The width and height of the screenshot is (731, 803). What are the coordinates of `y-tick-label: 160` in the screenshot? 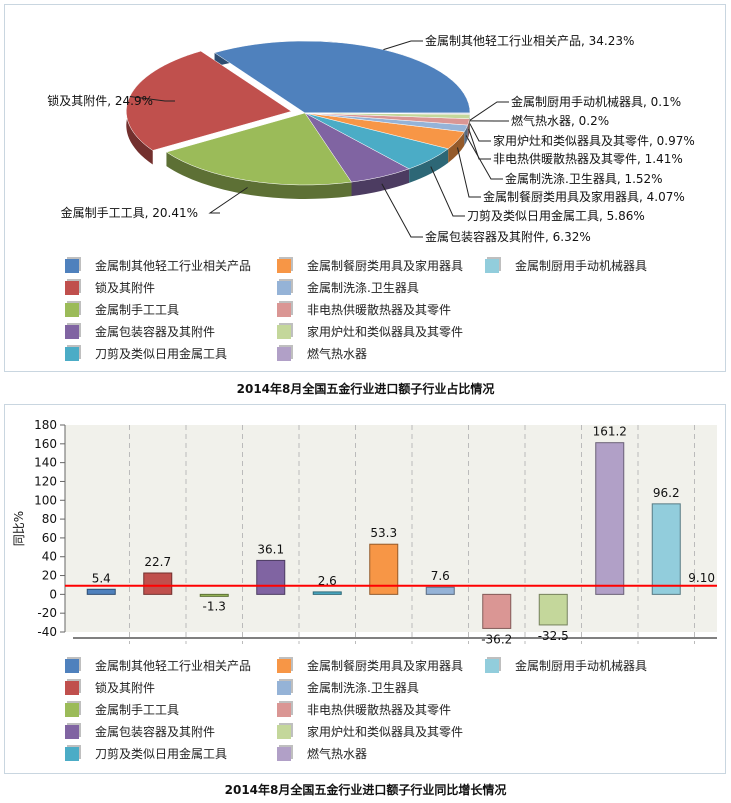 It's located at (45, 444).